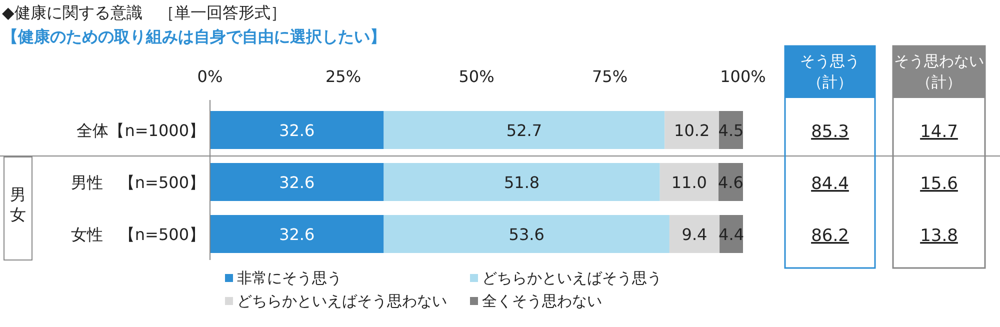  What do you see at coordinates (939, 71) in the screenshot?
I see `text: そう思わない（計）` at bounding box center [939, 71].